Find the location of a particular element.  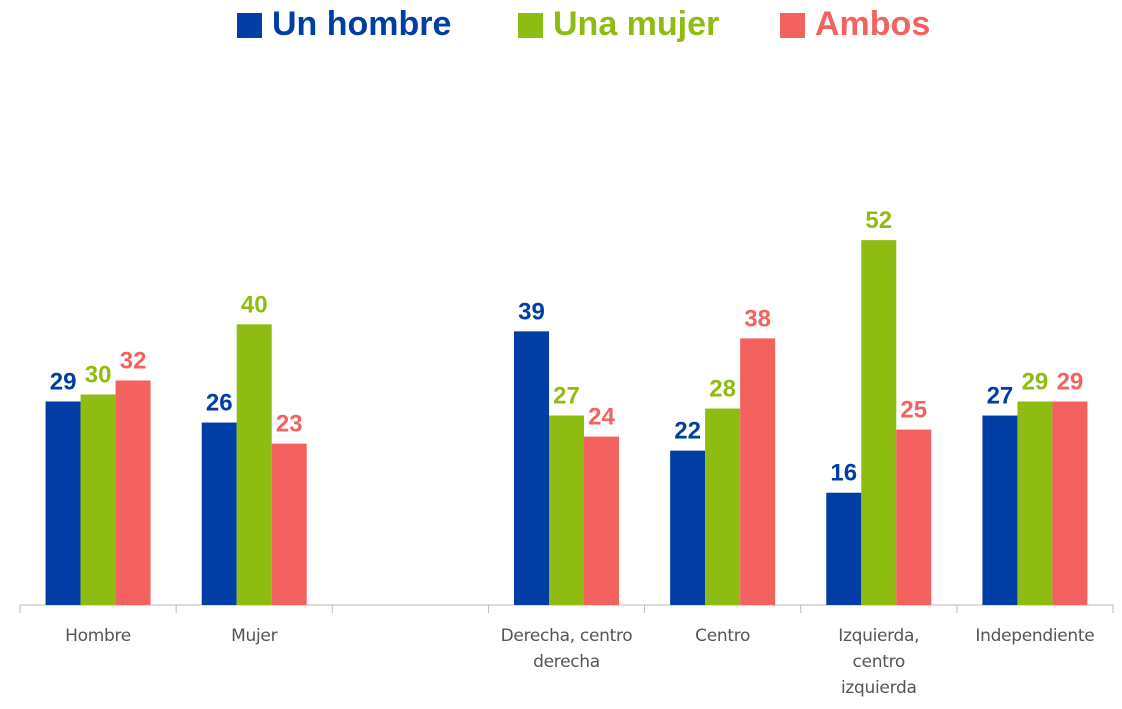

x-tick-label: Mujer is located at coordinates (254, 636).